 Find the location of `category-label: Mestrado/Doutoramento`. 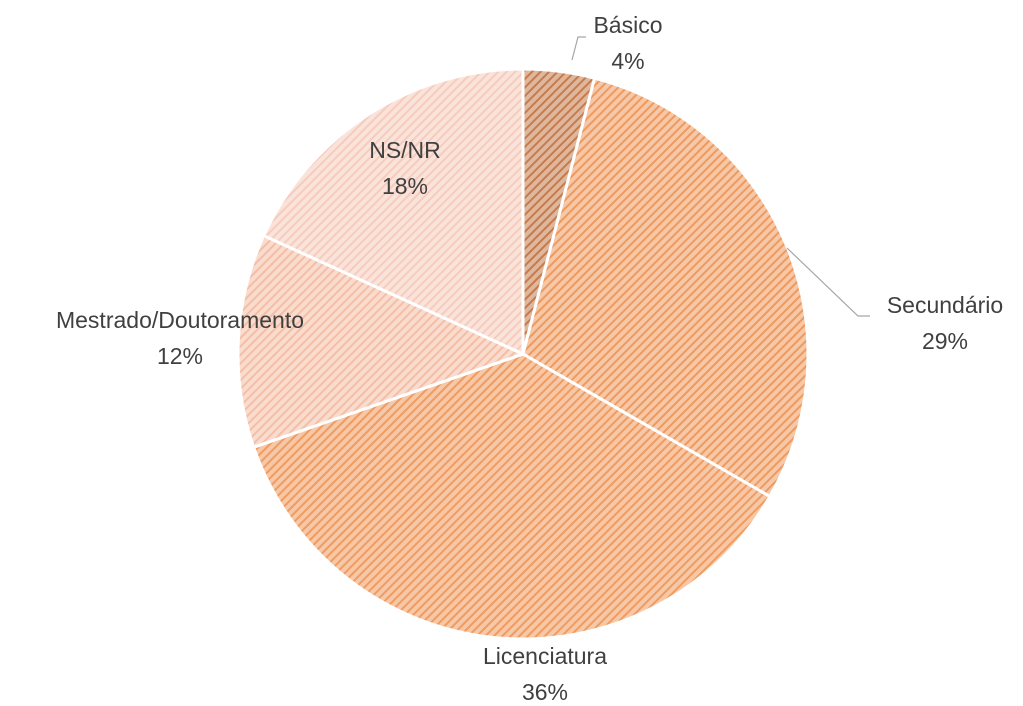

category-label: Mestrado/Doutoramento is located at coordinates (180, 320).